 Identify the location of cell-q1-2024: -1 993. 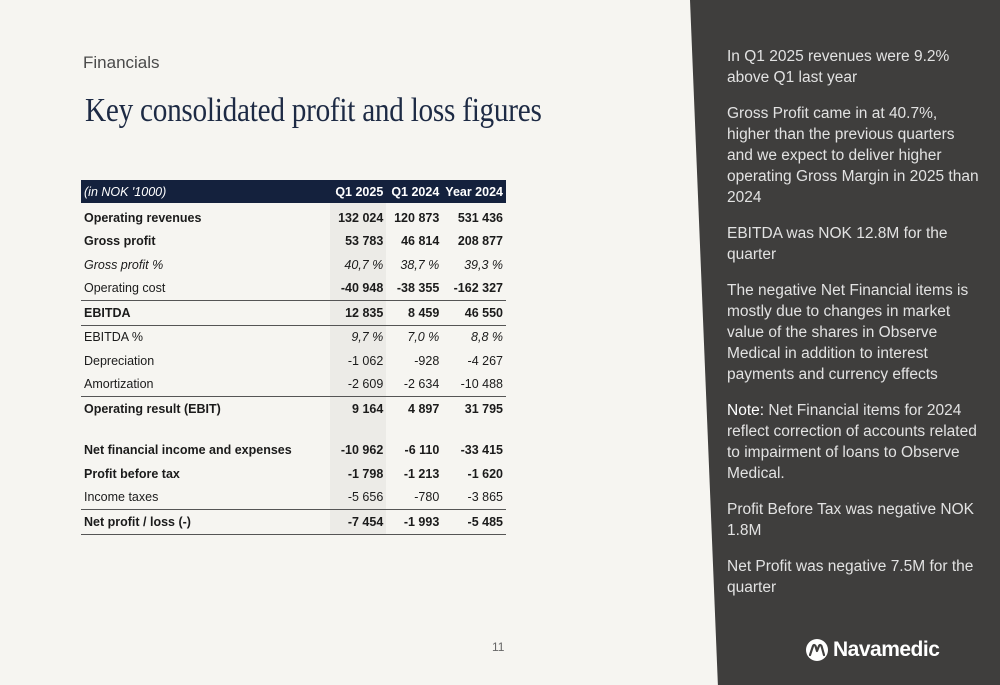
(414, 522).